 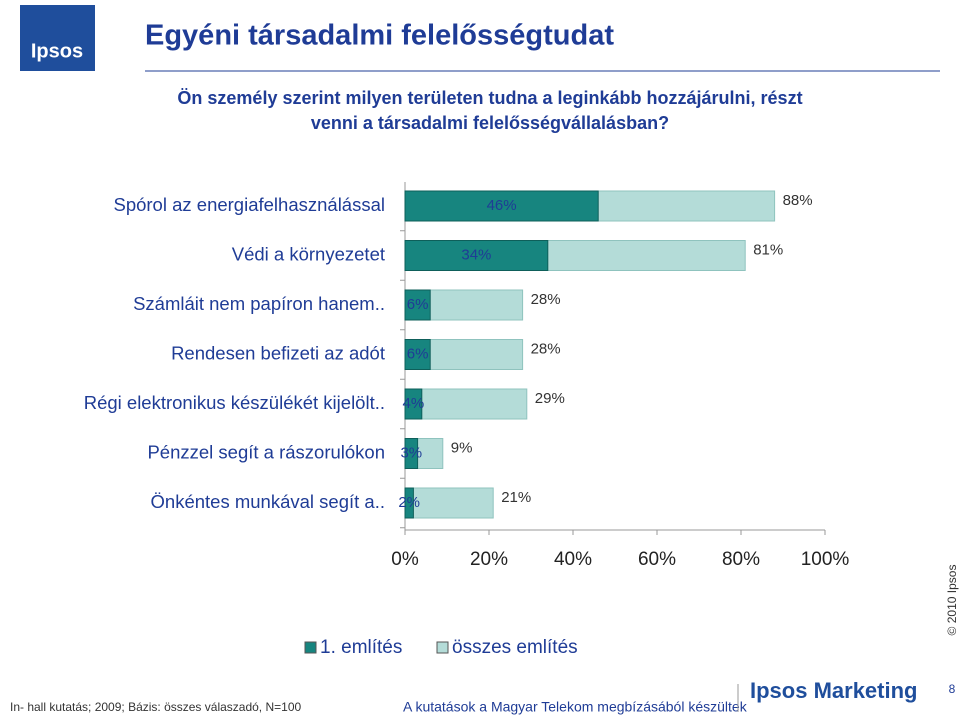 I want to click on legend-label: összes említés, so click(x=515, y=647).